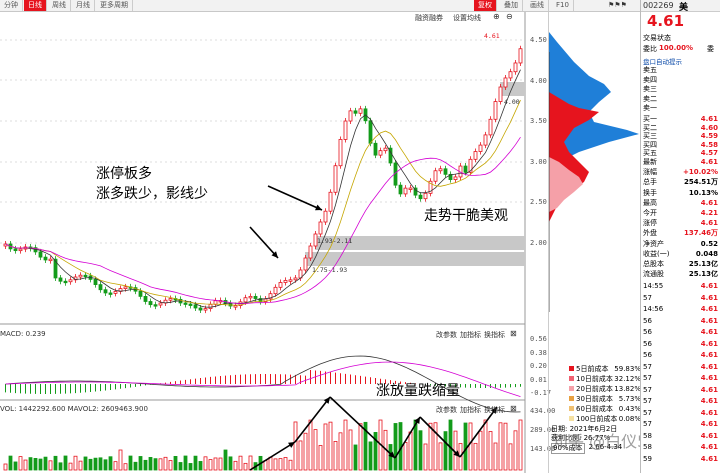  Describe the element at coordinates (35, 5) in the screenshot. I see `period-tab-1: 日线` at that location.